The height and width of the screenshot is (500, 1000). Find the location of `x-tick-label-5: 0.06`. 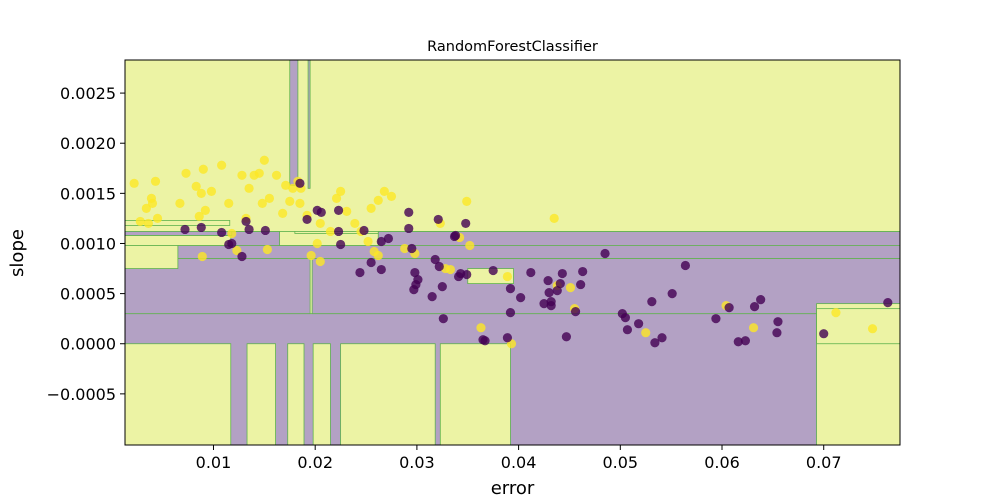

x-tick-label-5: 0.06 is located at coordinates (722, 462).